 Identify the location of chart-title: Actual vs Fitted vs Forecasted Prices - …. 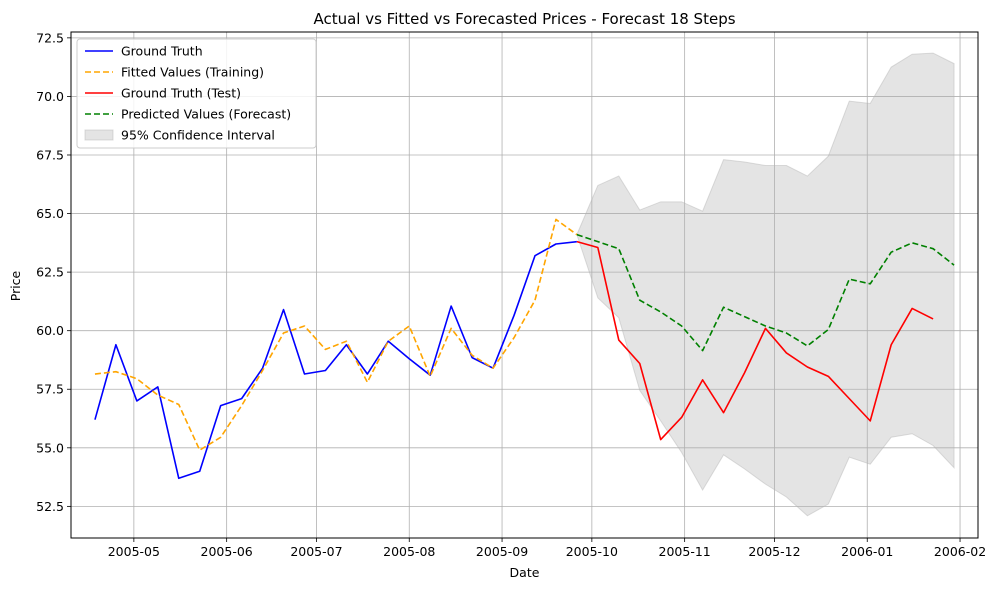
(524, 19).